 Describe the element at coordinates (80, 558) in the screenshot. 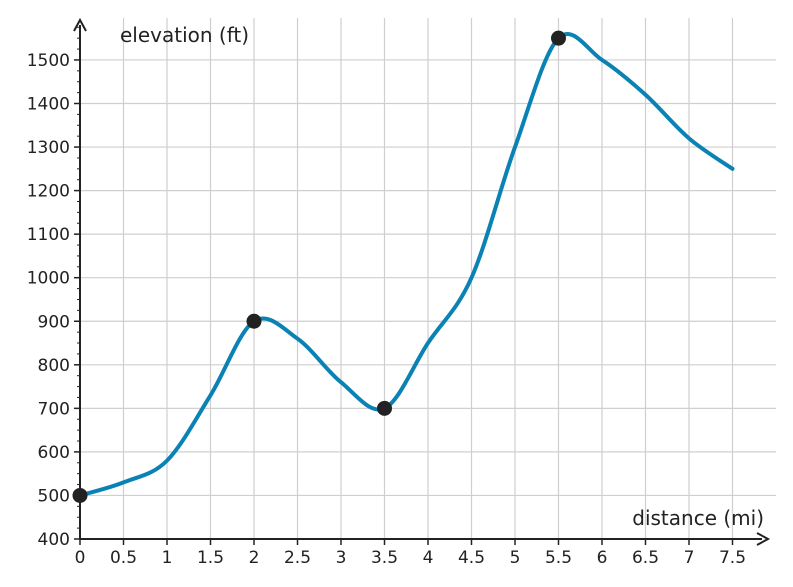

I see `x-tick-label: 0` at that location.